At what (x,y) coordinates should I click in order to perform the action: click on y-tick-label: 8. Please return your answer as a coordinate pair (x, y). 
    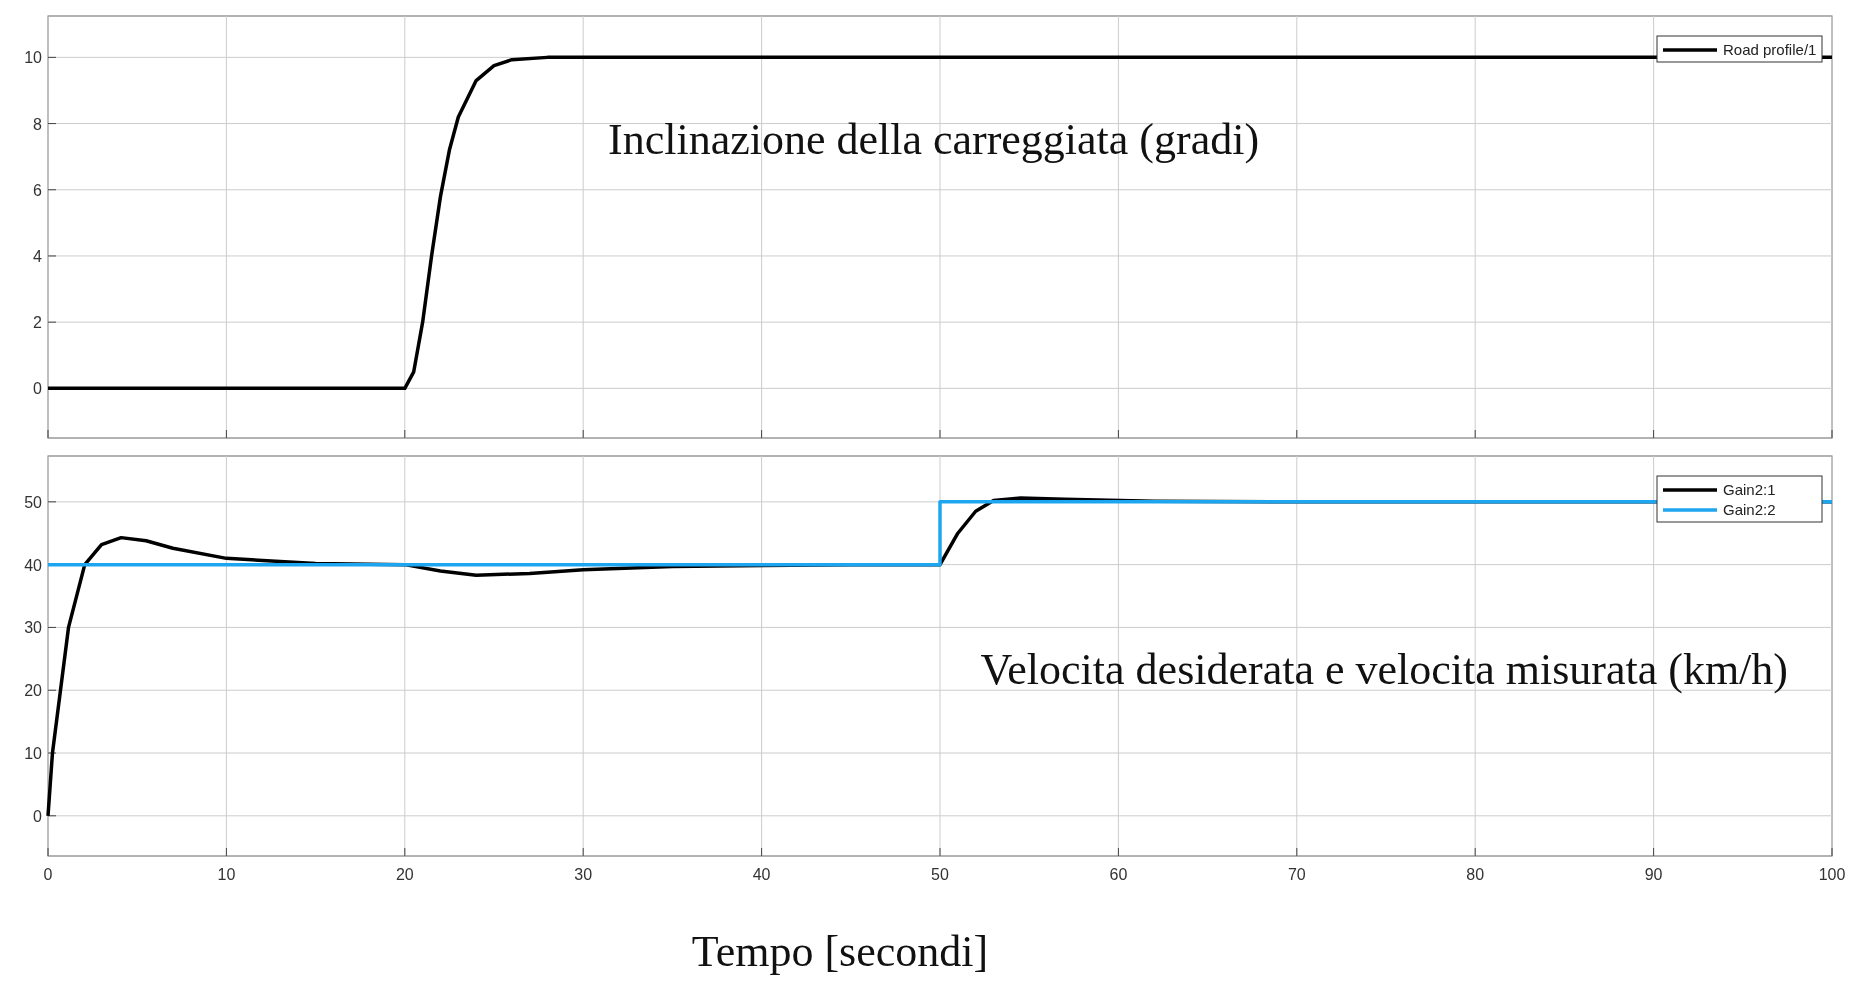
    Looking at the image, I should click on (38, 124).